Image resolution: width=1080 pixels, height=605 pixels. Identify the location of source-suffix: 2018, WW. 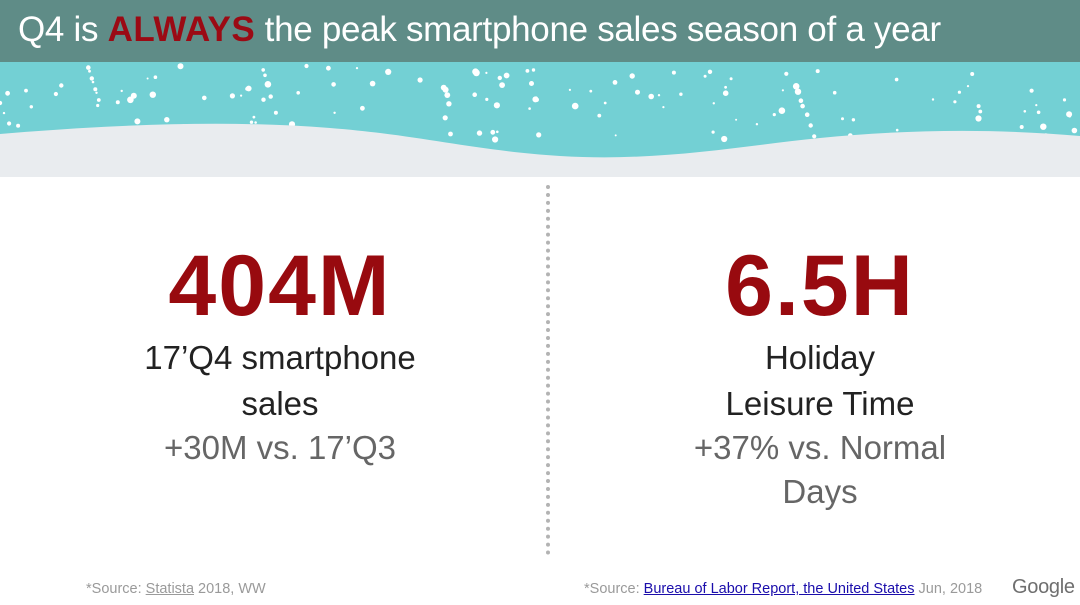
(230, 589).